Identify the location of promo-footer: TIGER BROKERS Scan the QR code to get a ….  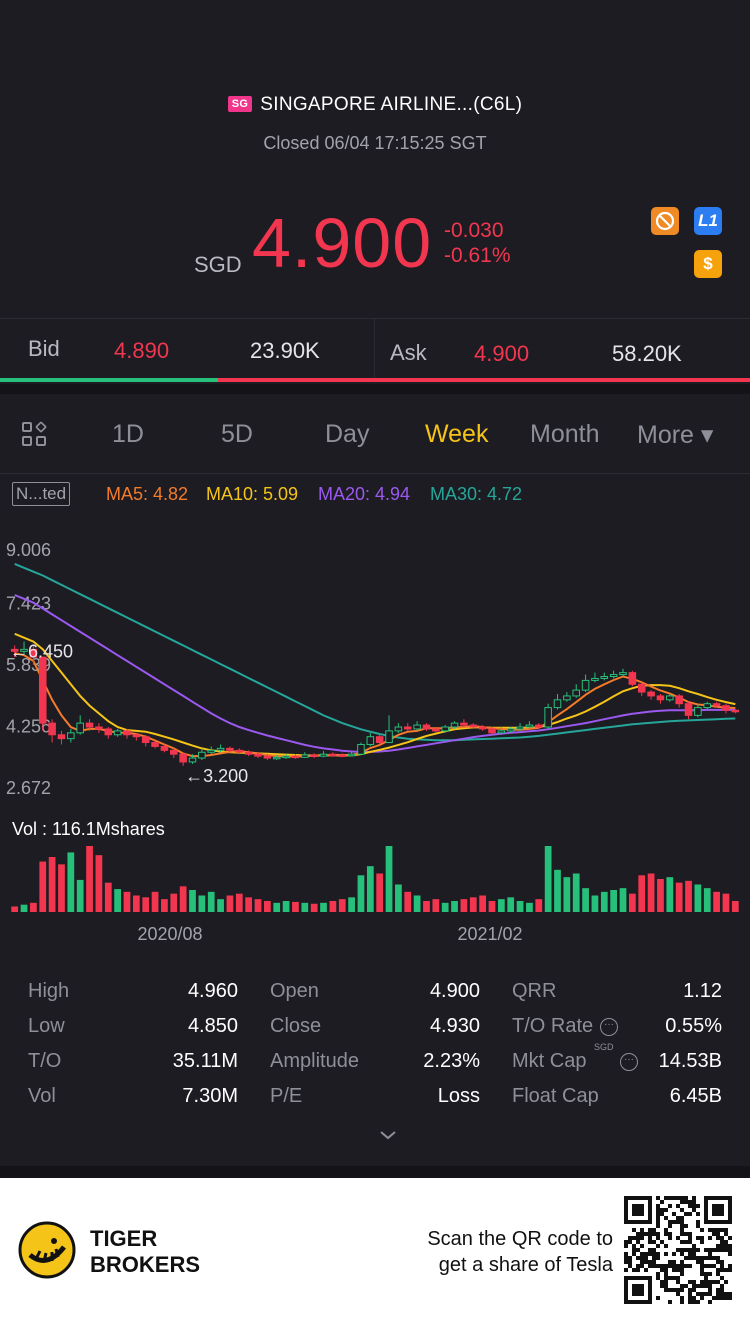
(375, 1251).